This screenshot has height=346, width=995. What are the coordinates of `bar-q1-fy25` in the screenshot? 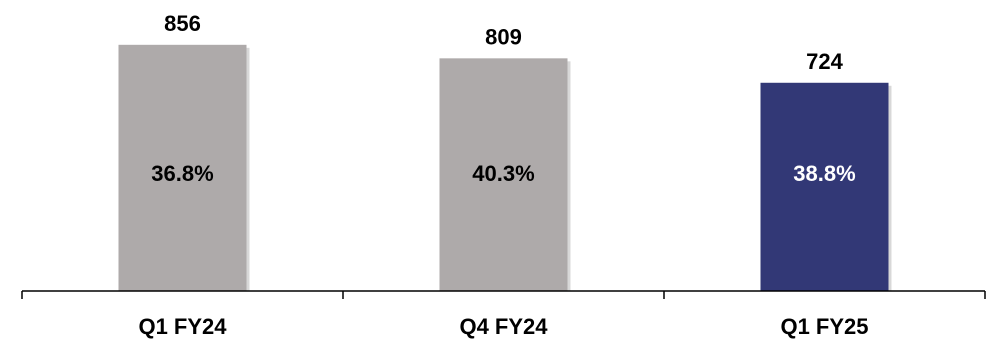 It's located at (824, 186).